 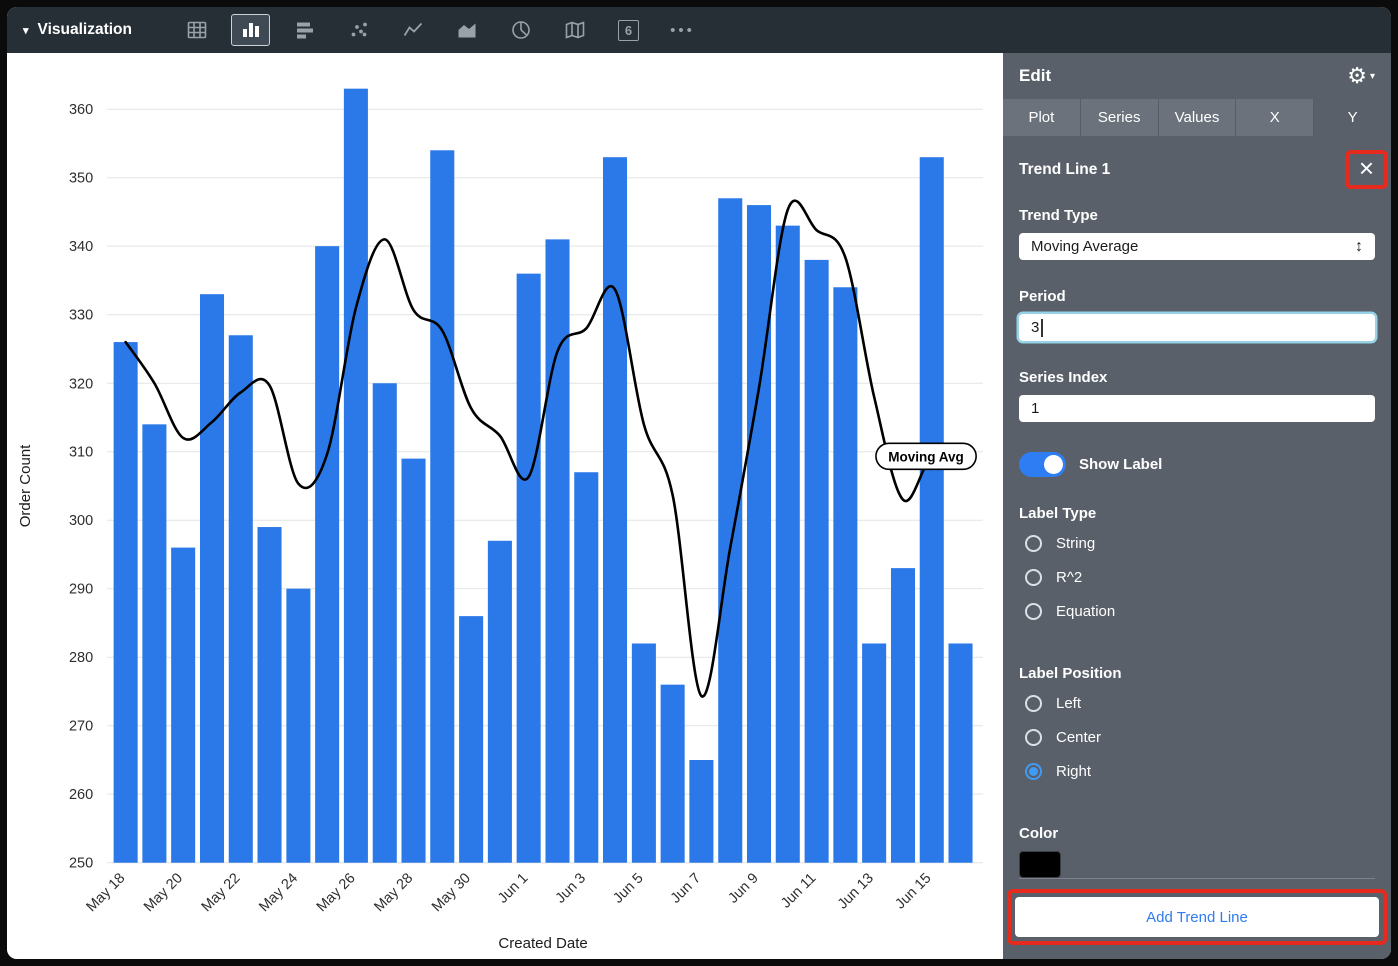 I want to click on more-chart-types-icon: •••, so click(x=682, y=30).